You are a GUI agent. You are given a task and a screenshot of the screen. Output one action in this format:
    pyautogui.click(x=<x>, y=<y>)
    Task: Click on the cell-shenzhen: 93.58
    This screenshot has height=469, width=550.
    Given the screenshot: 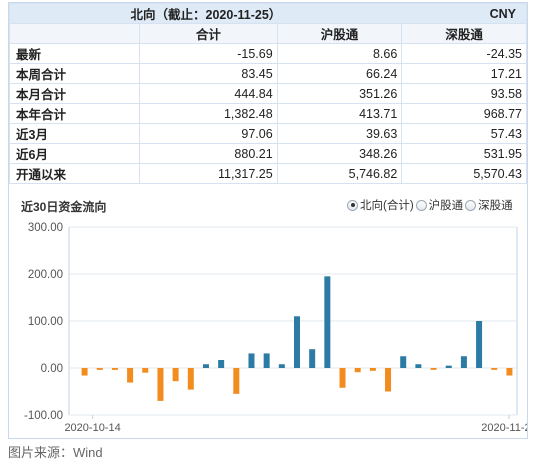 What is the action you would take?
    pyautogui.click(x=464, y=93)
    